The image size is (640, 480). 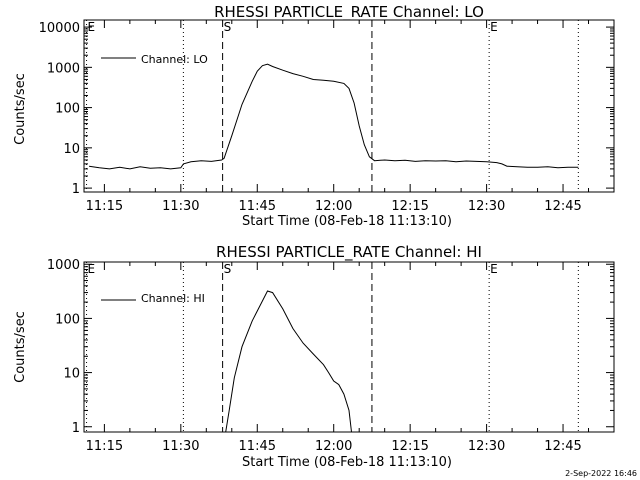 What do you see at coordinates (180, 446) in the screenshot?
I see `hi-x-tick-label: 11:30` at bounding box center [180, 446].